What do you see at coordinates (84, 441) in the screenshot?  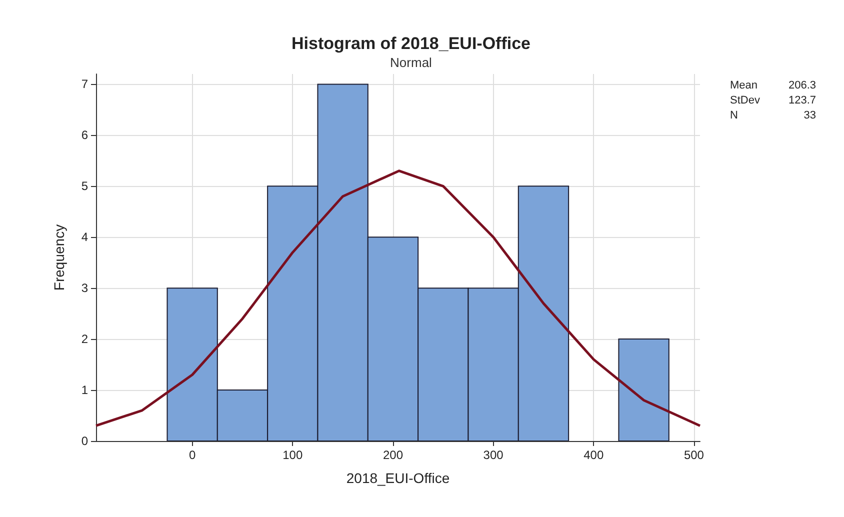 I see `y-tick-label: 0` at bounding box center [84, 441].